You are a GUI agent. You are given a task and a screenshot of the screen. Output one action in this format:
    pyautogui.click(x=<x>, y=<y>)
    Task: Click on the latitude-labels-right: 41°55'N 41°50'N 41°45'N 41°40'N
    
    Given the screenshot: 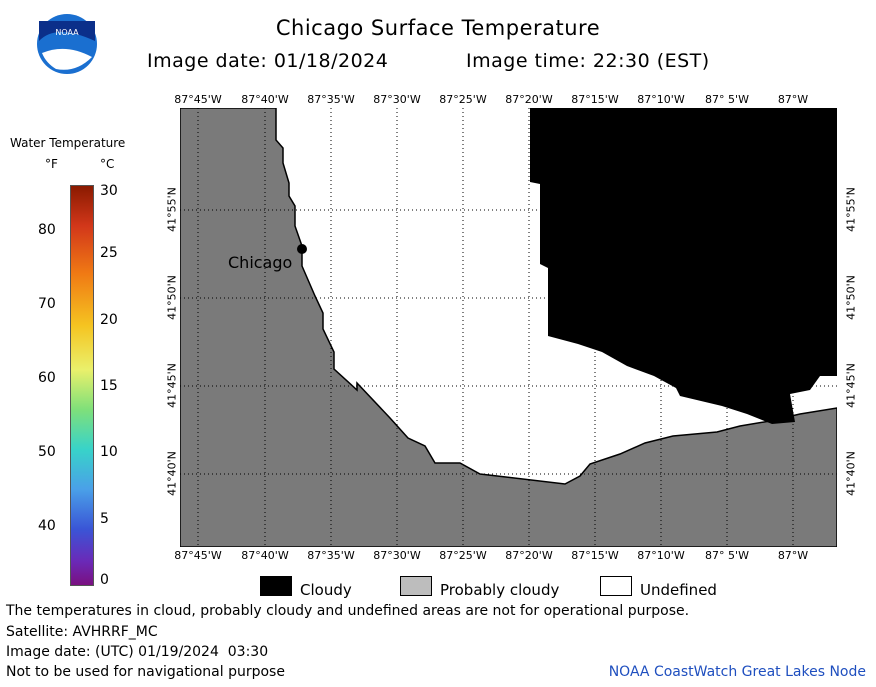 What is the action you would take?
    pyautogui.click(x=856, y=343)
    